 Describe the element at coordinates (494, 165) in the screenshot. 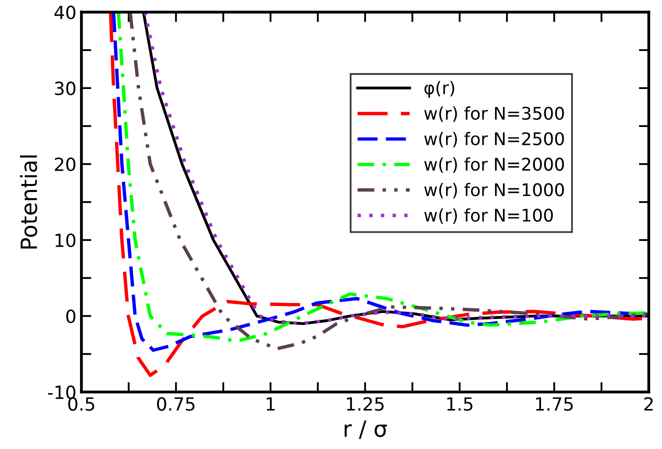

I see `legend-label: w(r) for N=2000` at that location.